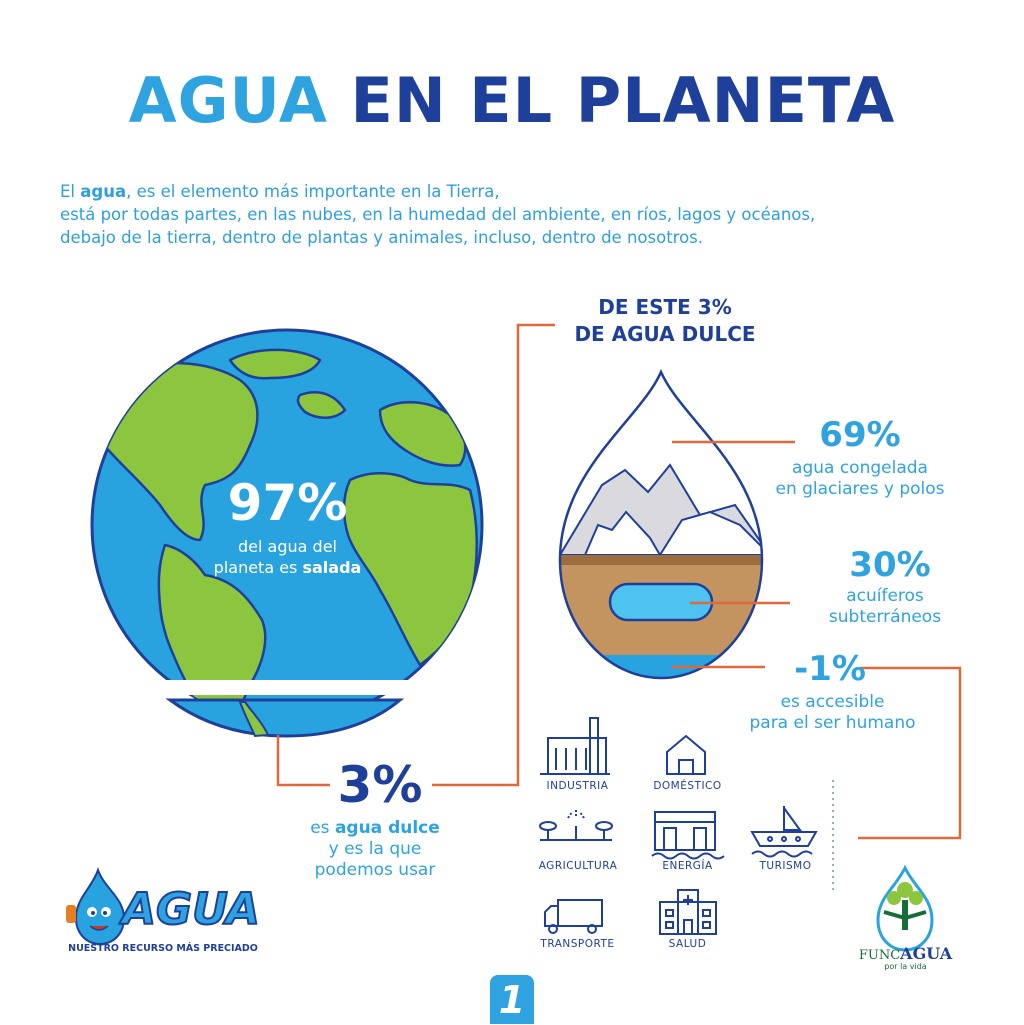  What do you see at coordinates (380, 785) in the screenshot?
I see `freshwater-percent: 3%` at bounding box center [380, 785].